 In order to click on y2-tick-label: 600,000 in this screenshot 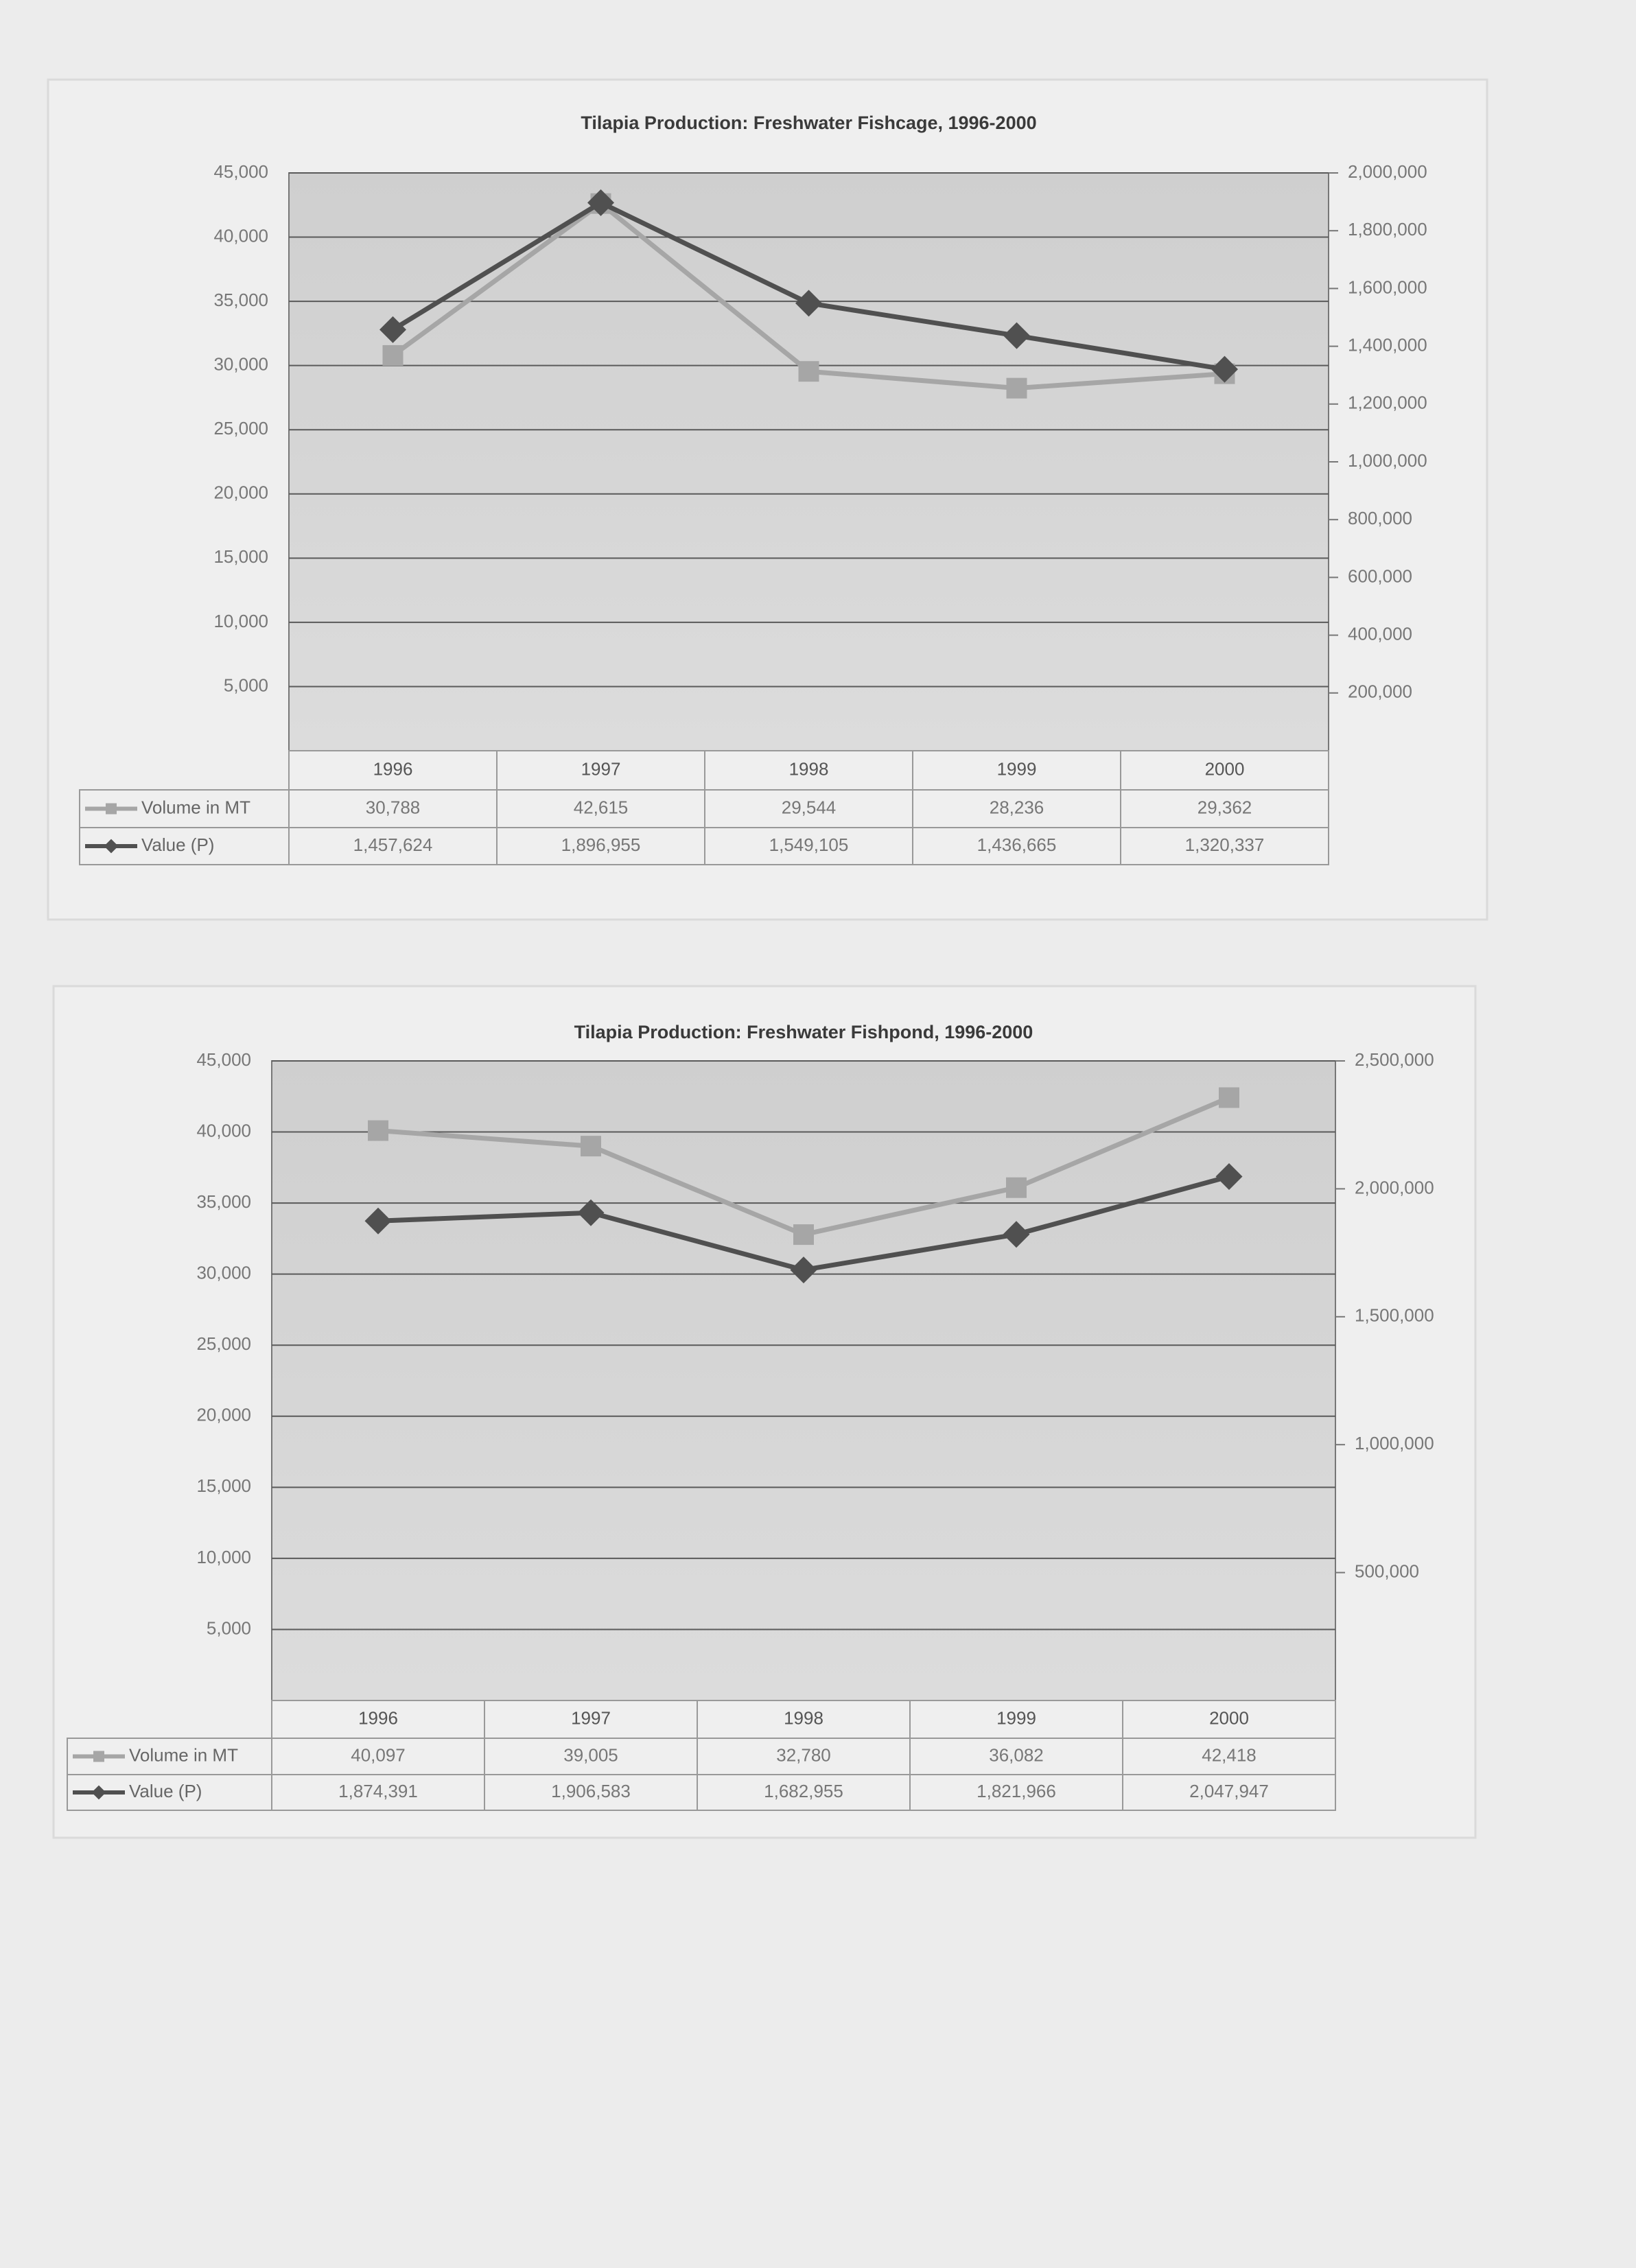, I will do `click(1380, 575)`.